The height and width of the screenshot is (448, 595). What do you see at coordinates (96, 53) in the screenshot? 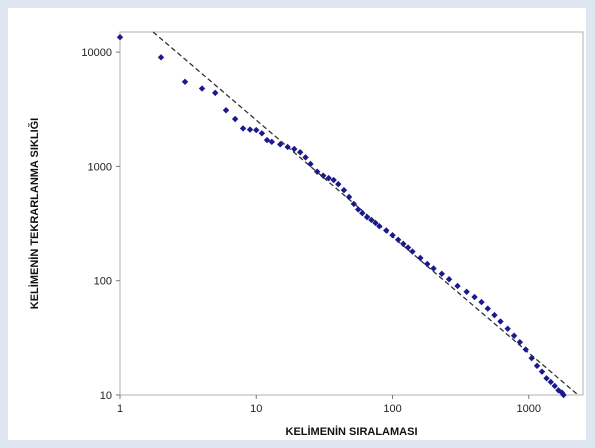
I see `y-tick-label: 10000` at bounding box center [96, 53].